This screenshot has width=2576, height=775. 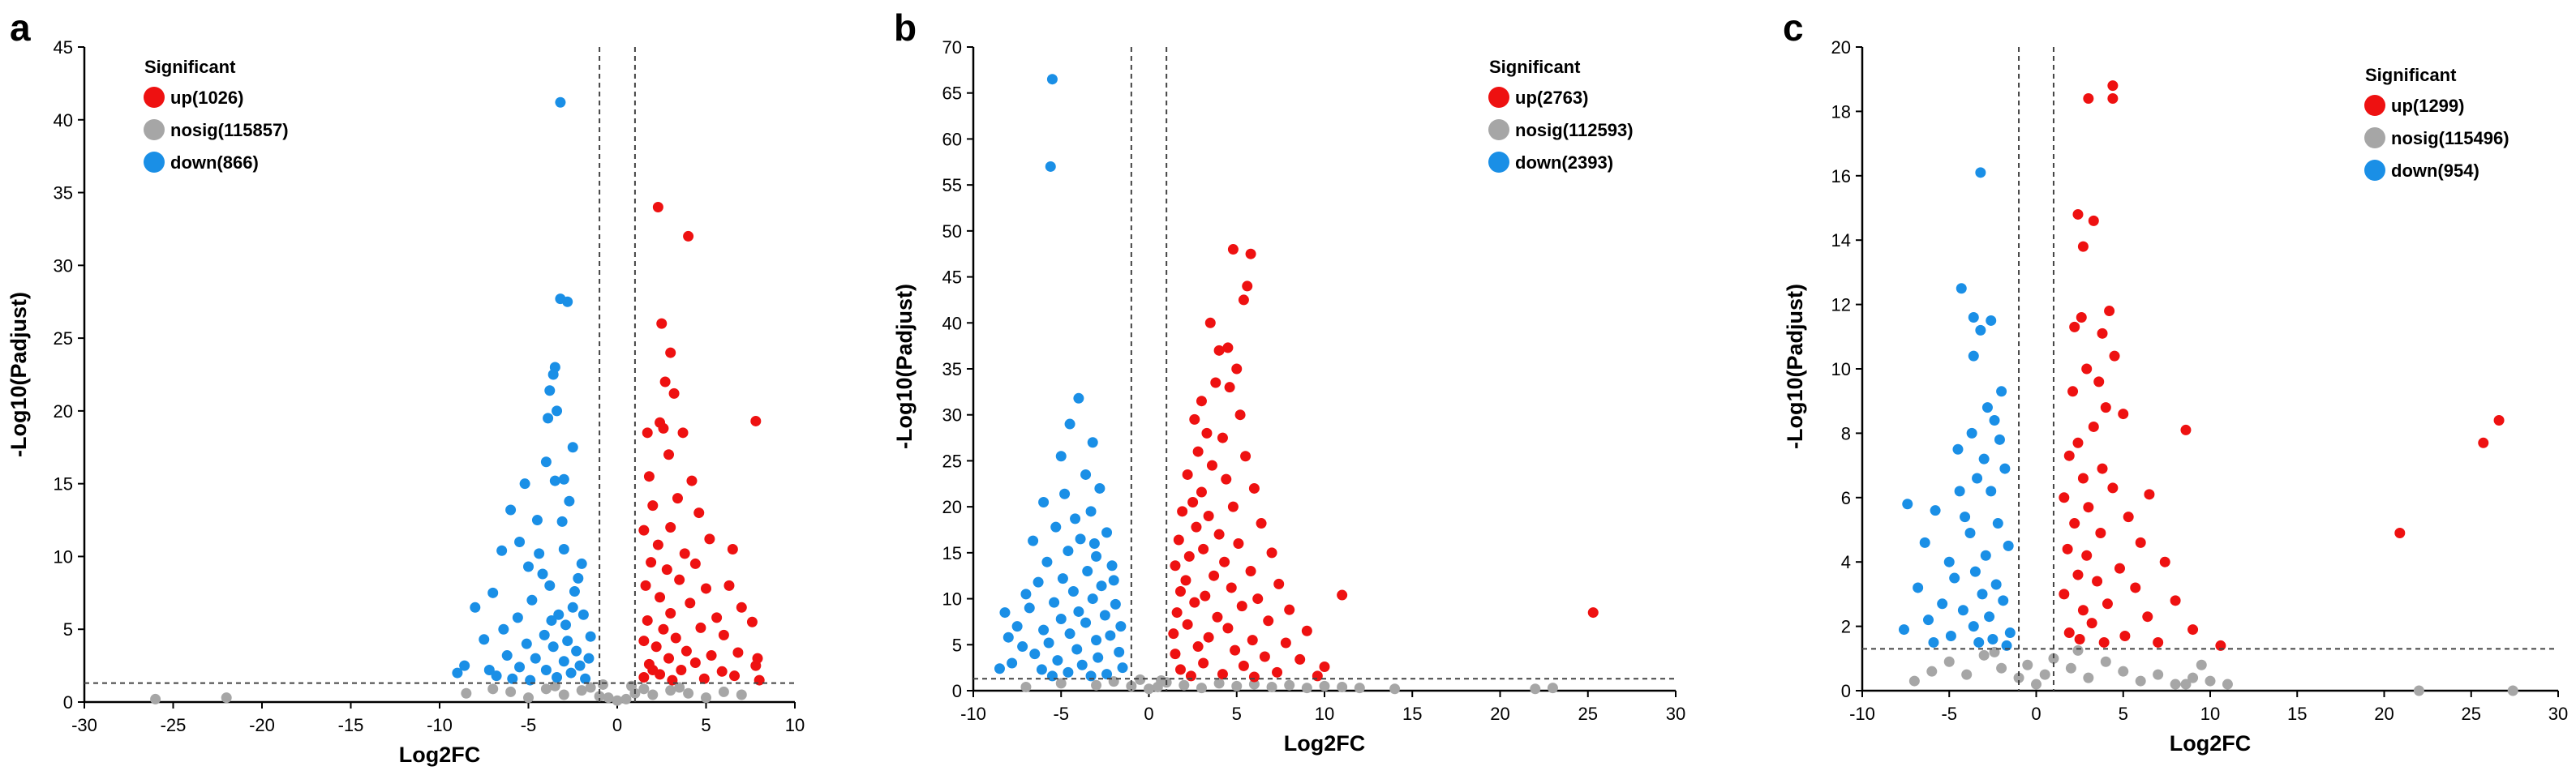 I want to click on x-tick-label: 20, so click(x=1499, y=714).